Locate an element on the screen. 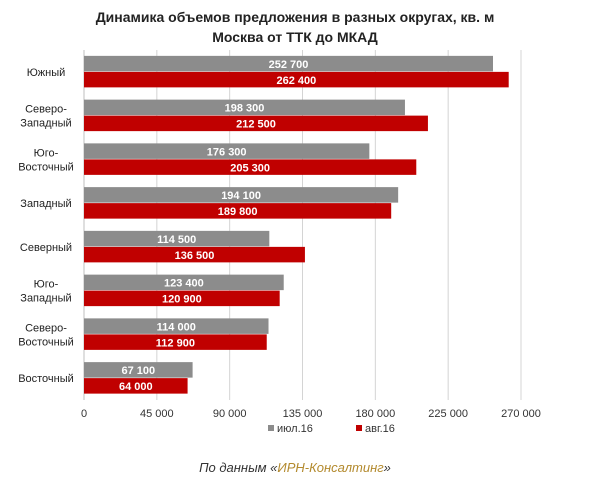 The width and height of the screenshot is (590, 482). data-label: 194 100 is located at coordinates (241, 196).